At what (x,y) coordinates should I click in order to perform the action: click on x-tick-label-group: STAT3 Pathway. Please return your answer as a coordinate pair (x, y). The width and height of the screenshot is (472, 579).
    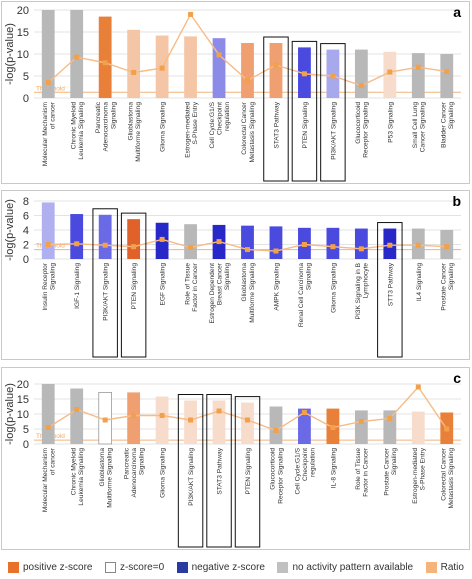
    Looking at the image, I should click on (220, 470).